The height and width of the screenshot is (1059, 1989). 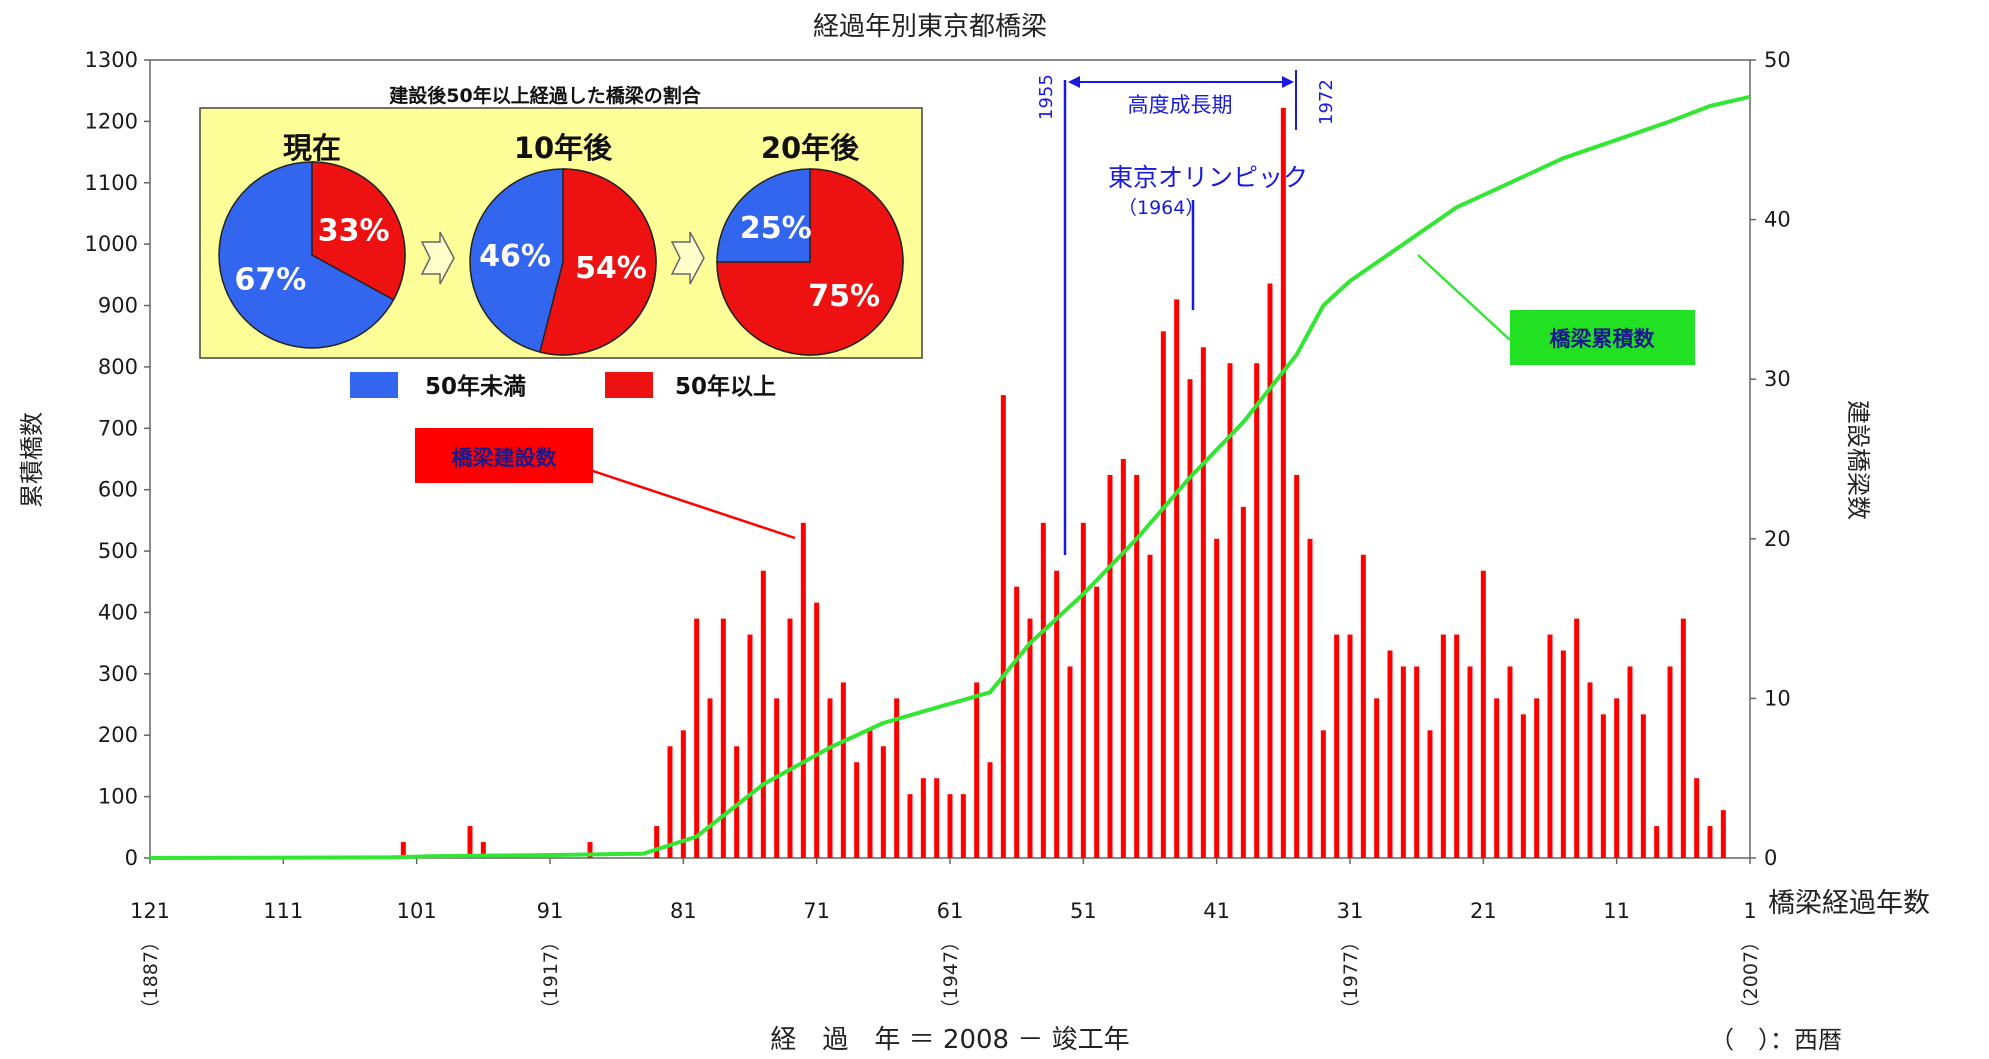 What do you see at coordinates (417, 911) in the screenshot?
I see `x-tick-label: 101` at bounding box center [417, 911].